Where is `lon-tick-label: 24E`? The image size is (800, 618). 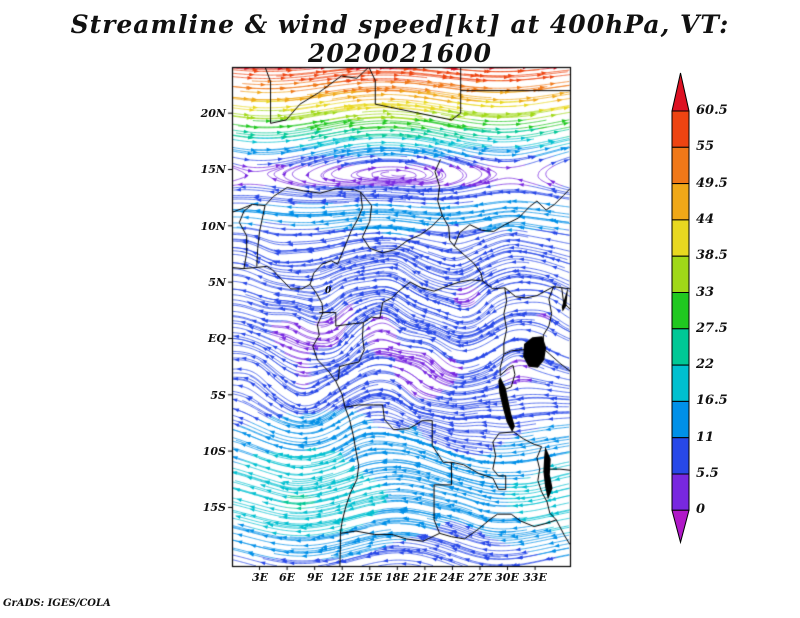 lon-tick-label: 24E is located at coordinates (452, 577).